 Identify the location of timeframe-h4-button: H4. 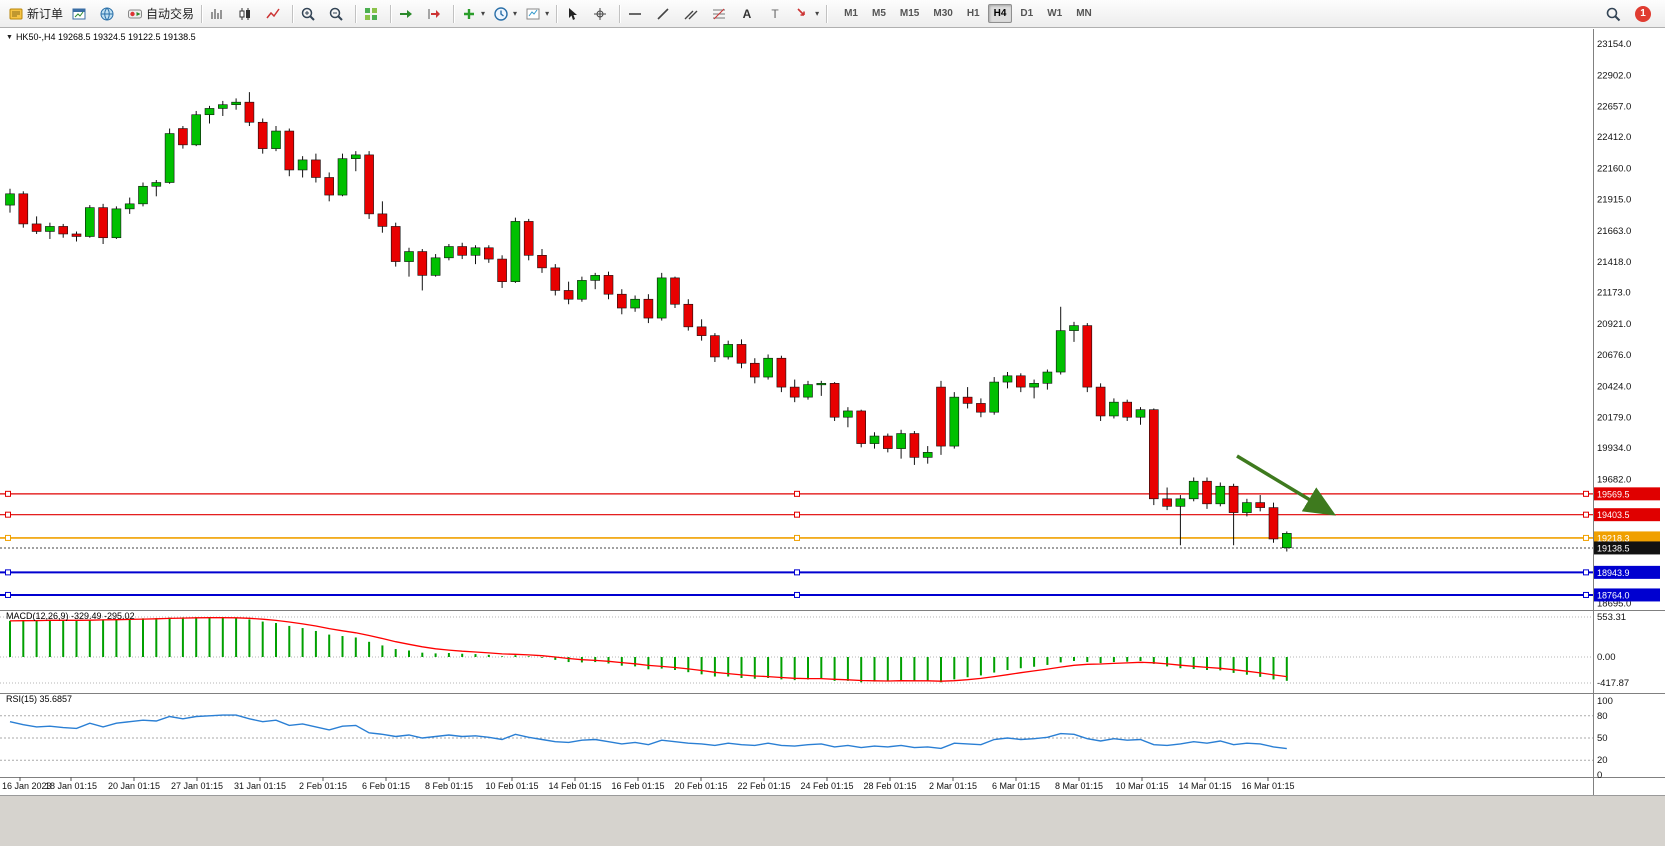
(1000, 13).